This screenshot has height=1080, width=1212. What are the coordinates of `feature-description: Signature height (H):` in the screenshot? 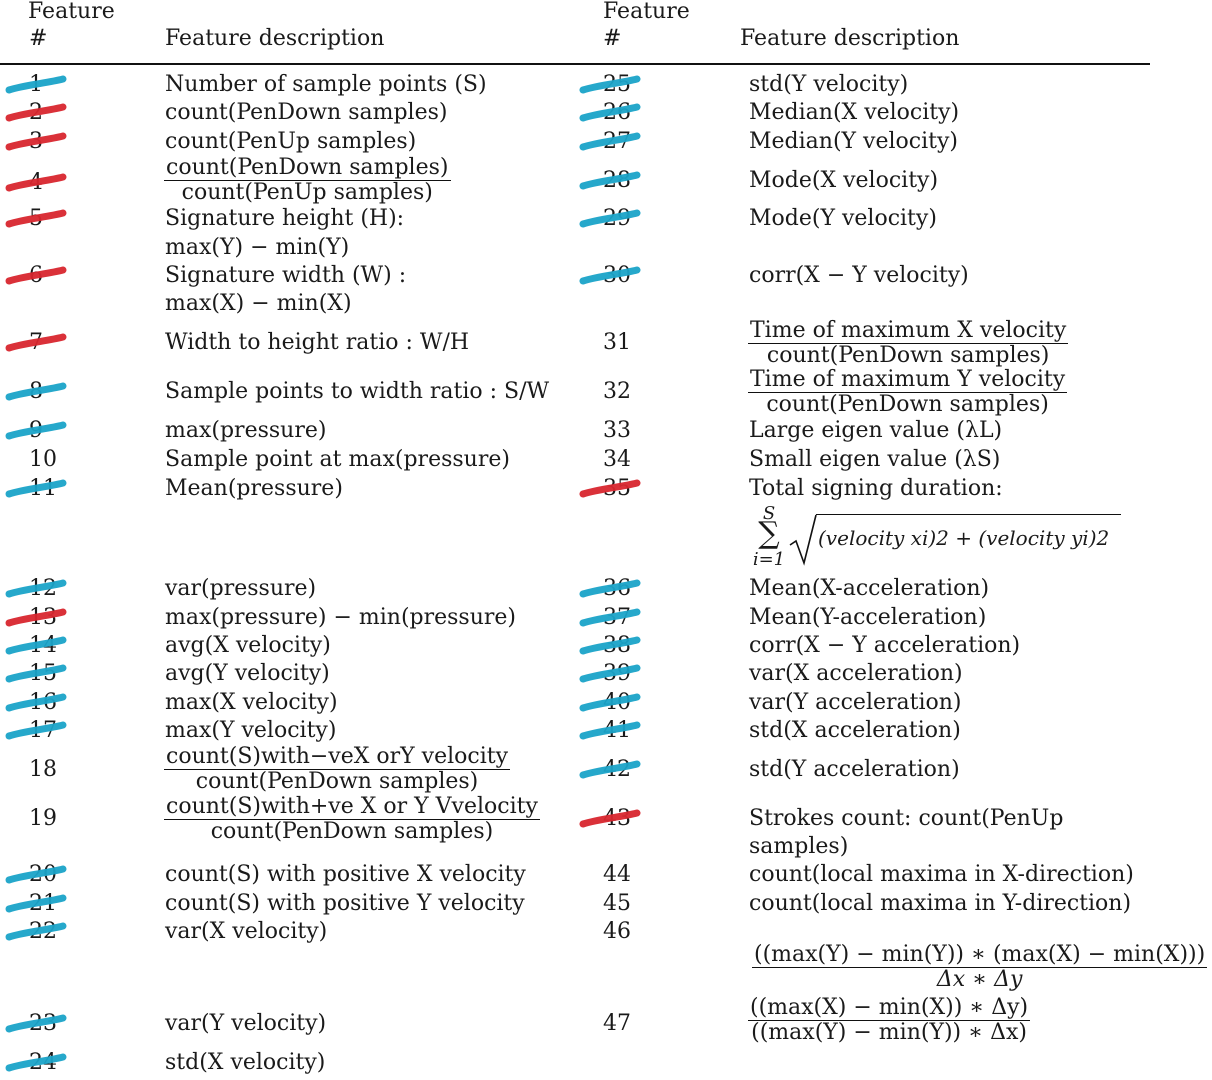 It's located at (285, 218).